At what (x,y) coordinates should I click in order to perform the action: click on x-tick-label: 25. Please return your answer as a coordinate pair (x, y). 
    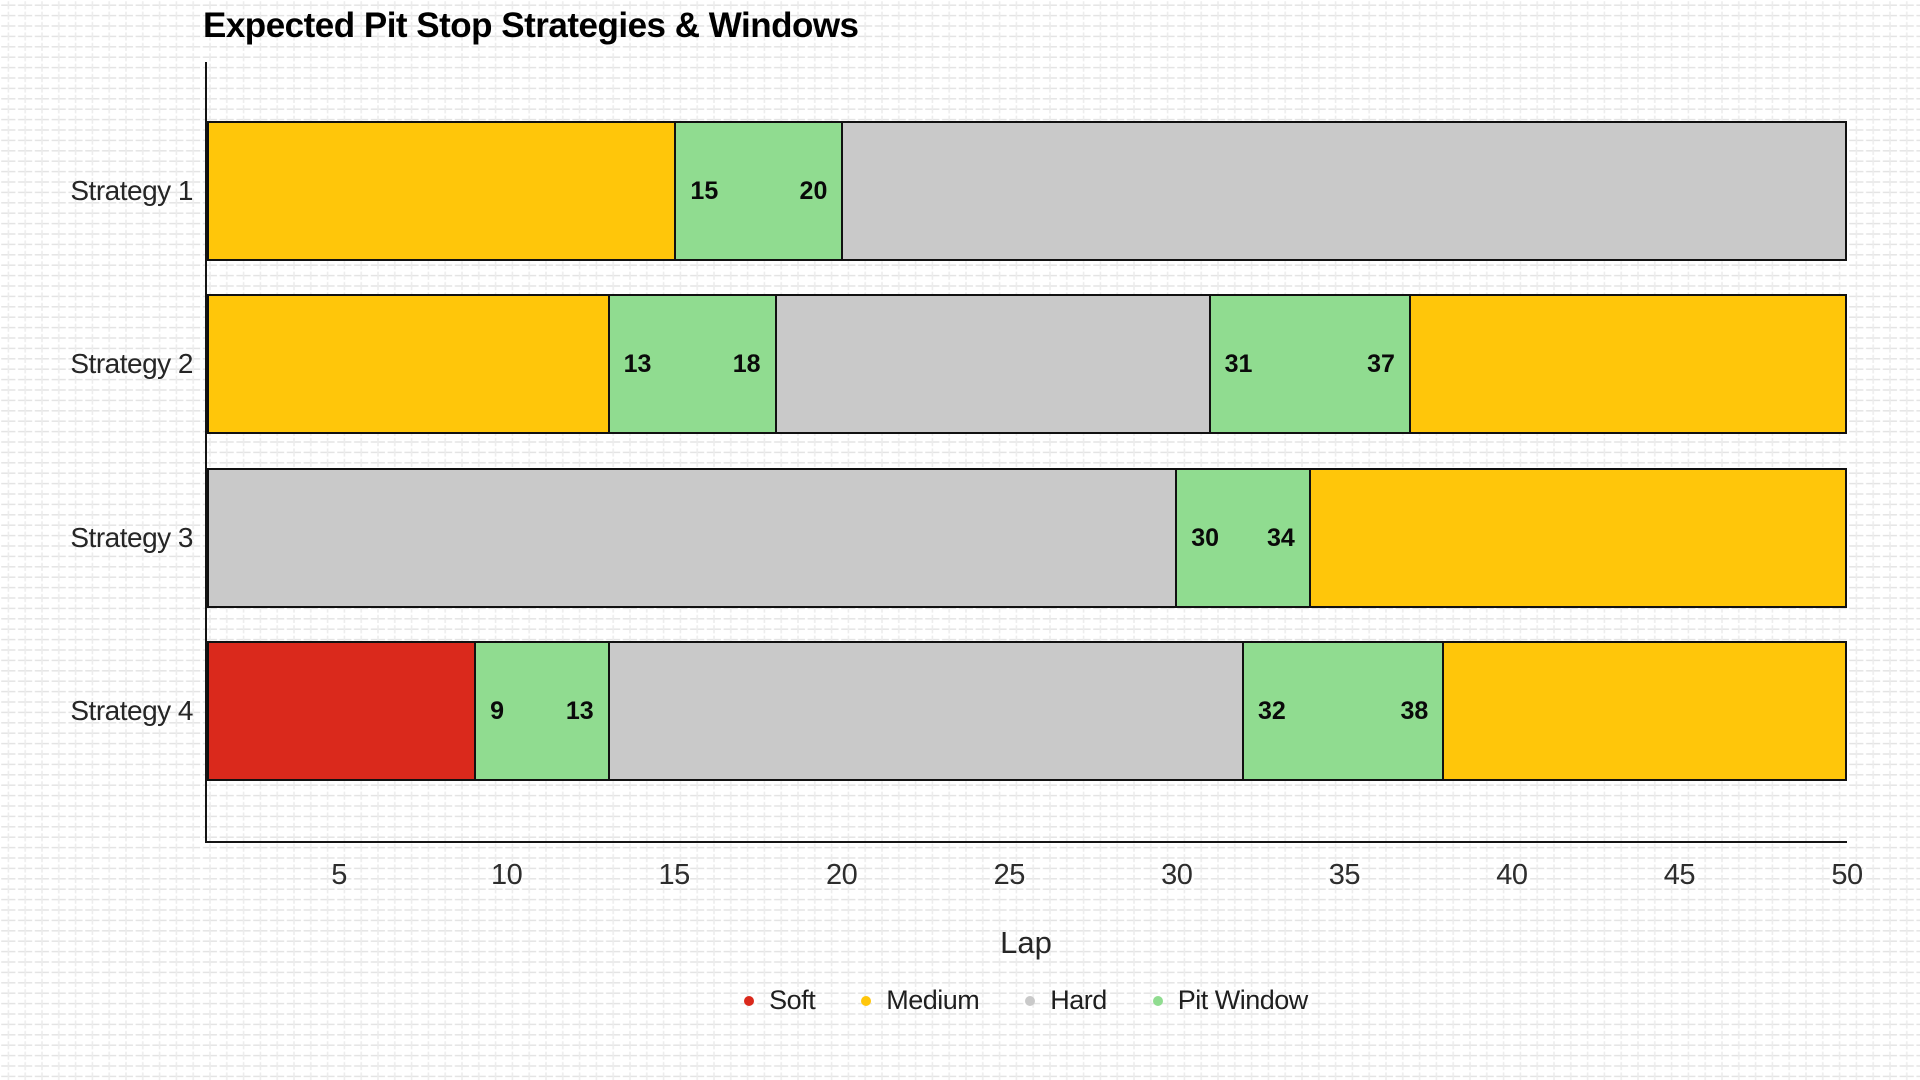
    Looking at the image, I should click on (1009, 875).